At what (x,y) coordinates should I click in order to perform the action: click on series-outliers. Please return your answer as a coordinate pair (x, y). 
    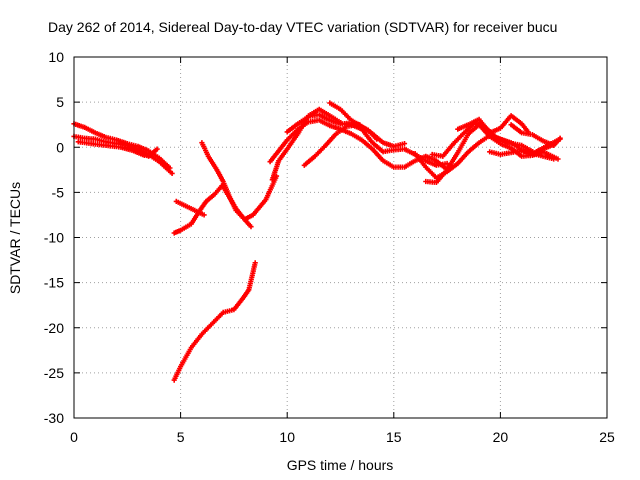
    Looking at the image, I should click on (190, 208).